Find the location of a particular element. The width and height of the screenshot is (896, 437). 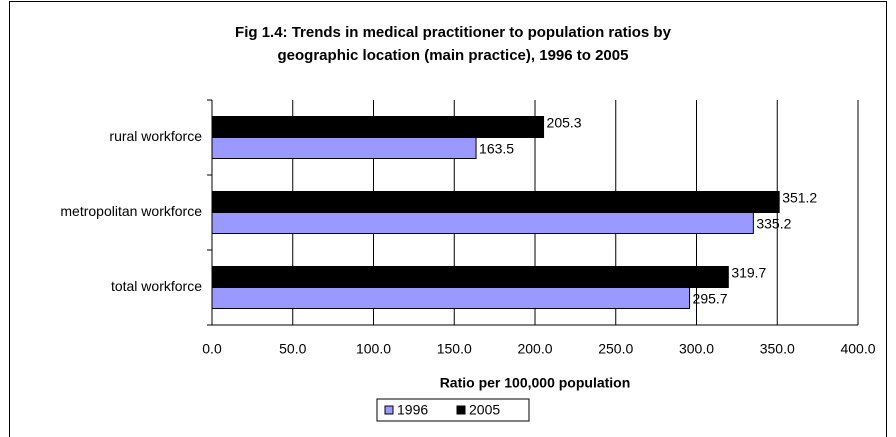

x-tick-label: 400.0 is located at coordinates (857, 349).